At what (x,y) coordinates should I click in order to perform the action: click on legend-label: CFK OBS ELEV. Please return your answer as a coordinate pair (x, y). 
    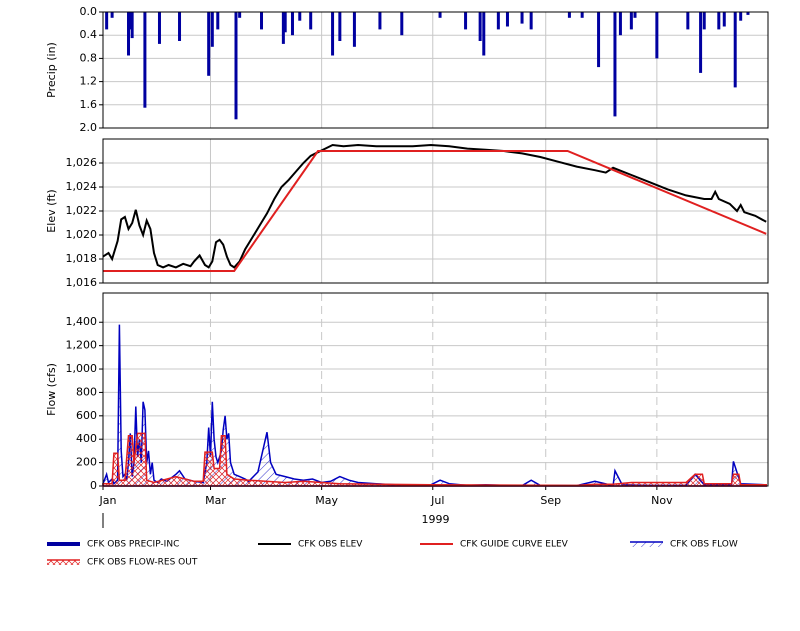
    Looking at the image, I should click on (330, 545).